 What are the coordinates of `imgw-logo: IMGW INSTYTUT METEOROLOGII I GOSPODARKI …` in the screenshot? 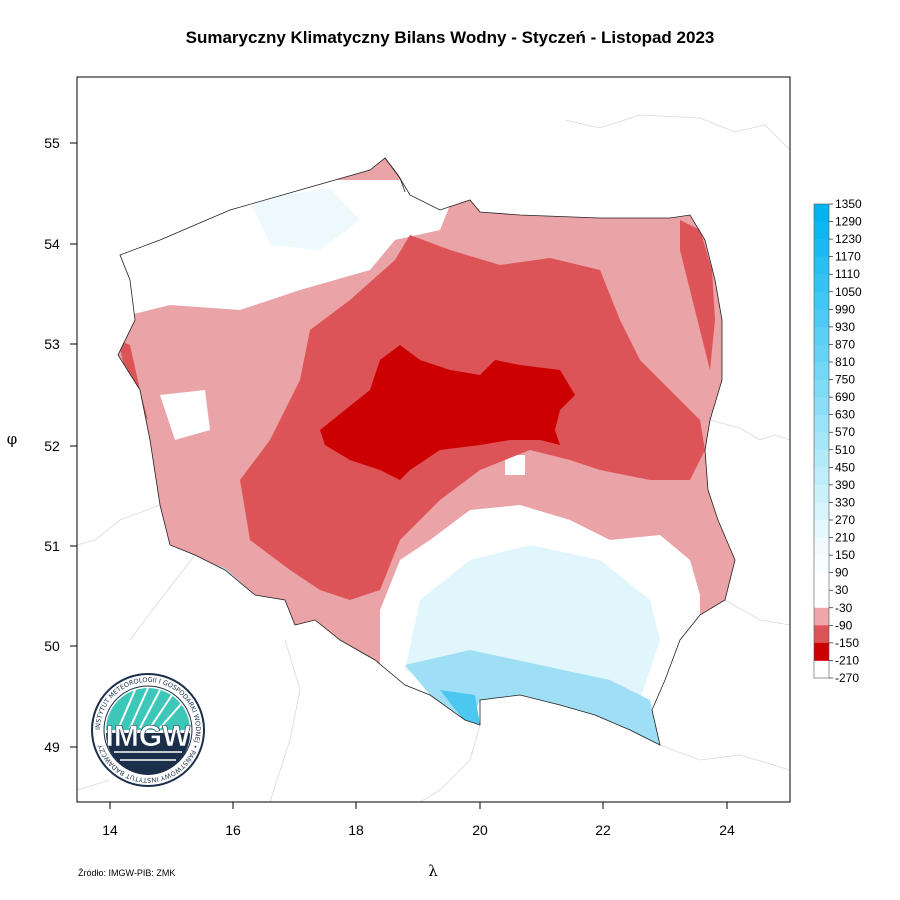 It's located at (148, 730).